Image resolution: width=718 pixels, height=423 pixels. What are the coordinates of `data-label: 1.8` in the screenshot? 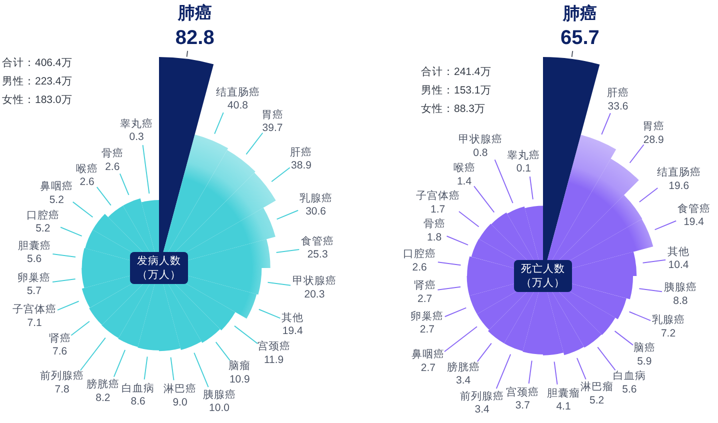 It's located at (434, 237).